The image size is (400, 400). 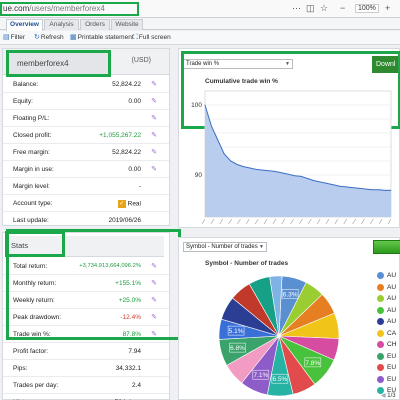 I want to click on account-currency: (USD), so click(x=141, y=60).